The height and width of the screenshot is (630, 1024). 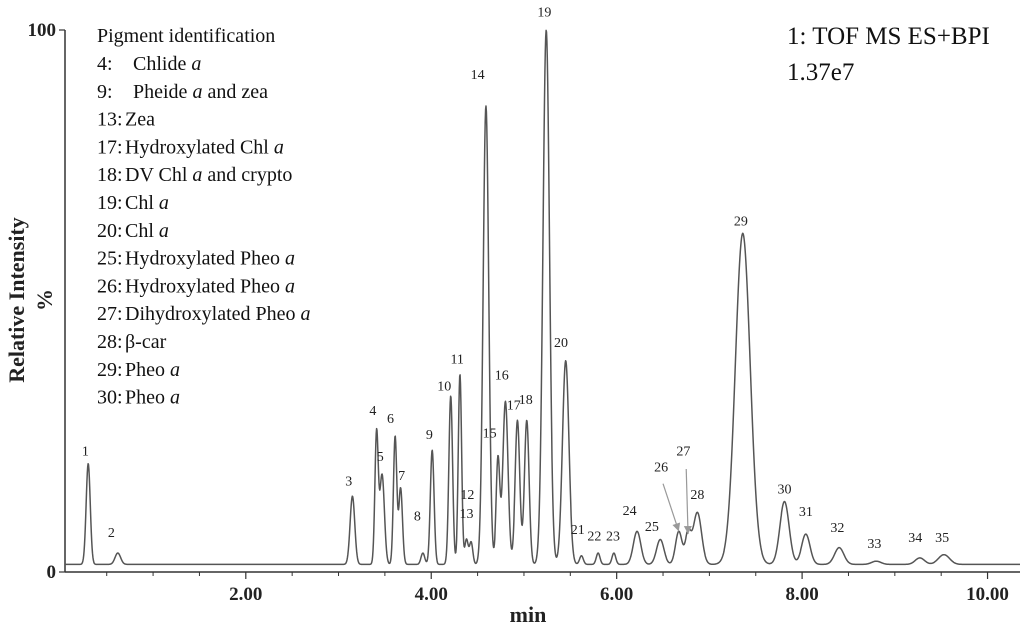 I want to click on peak-label: 25, so click(x=652, y=527).